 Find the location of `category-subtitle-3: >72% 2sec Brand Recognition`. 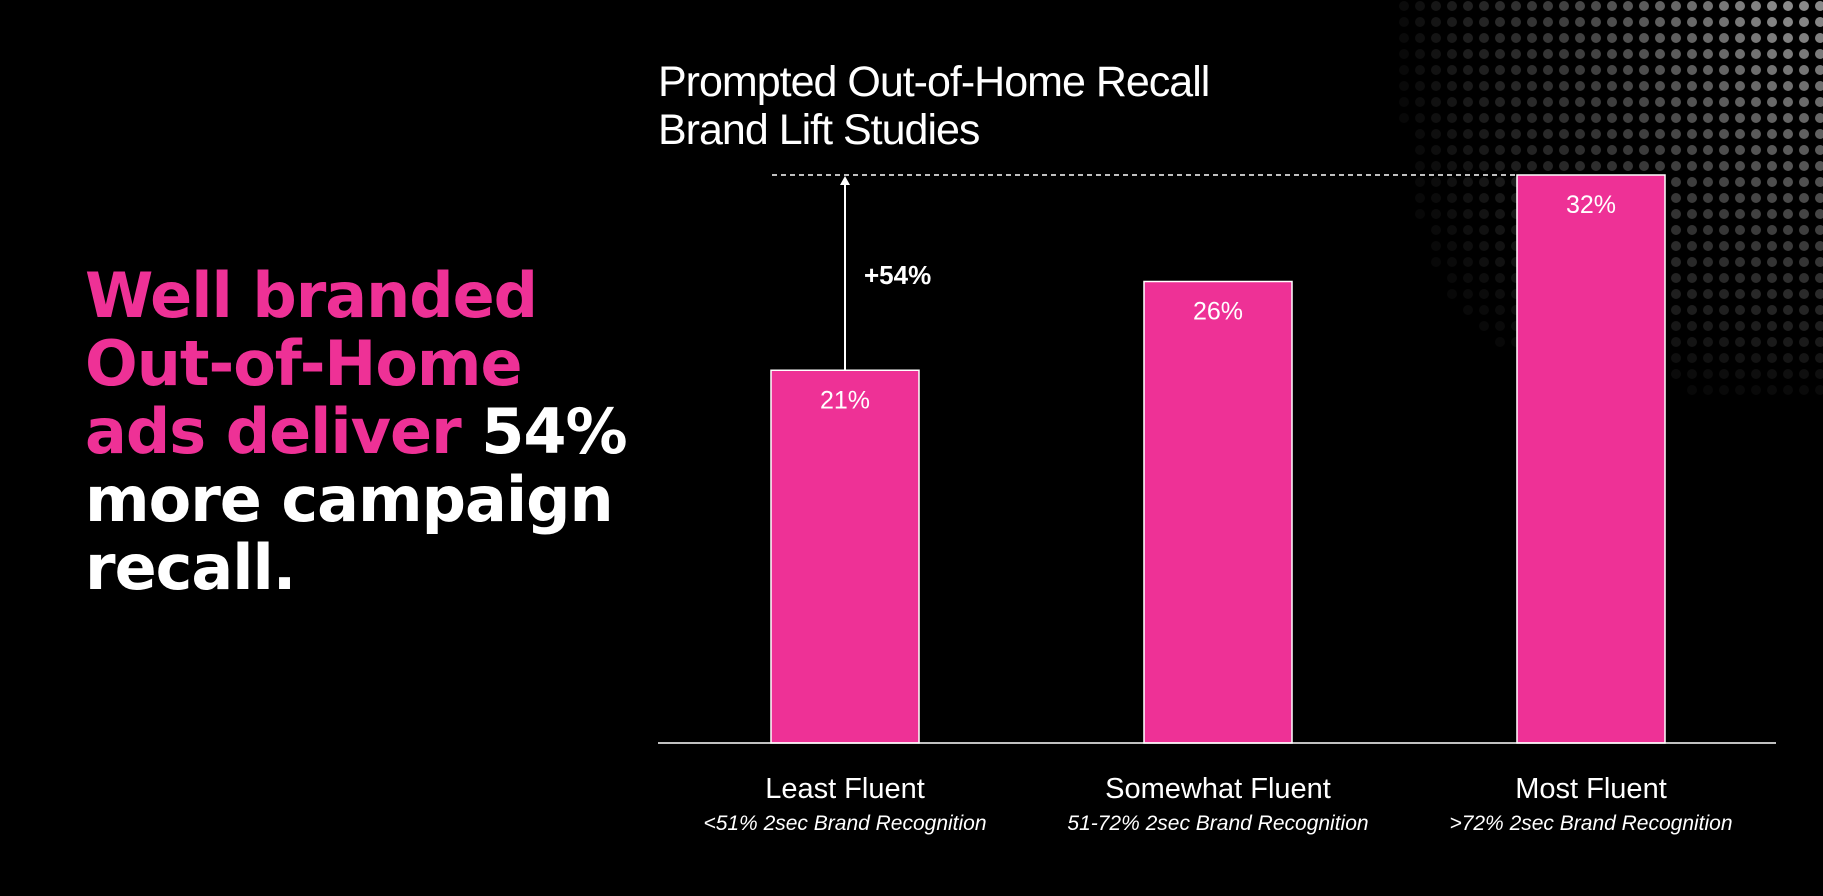

category-subtitle-3: >72% 2sec Brand Recognition is located at coordinates (1591, 823).